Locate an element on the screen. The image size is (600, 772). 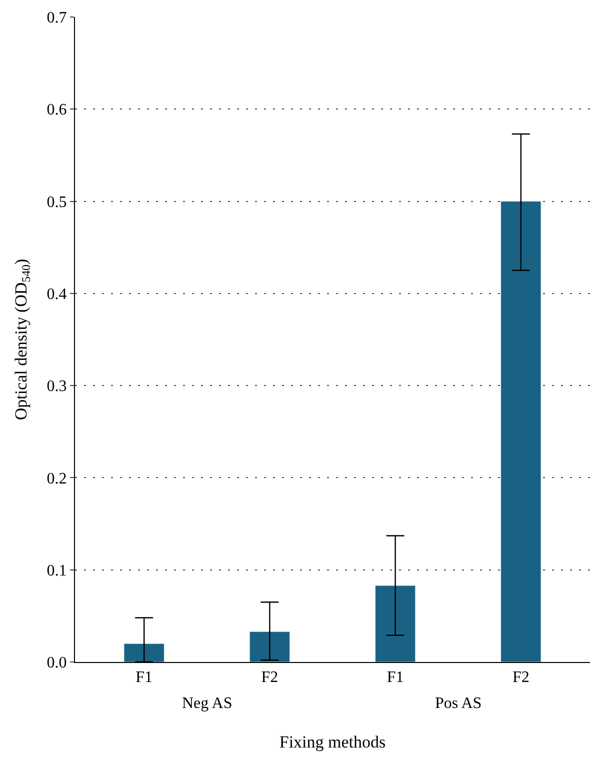
y-tick-label: 0.7 is located at coordinates (56, 18).